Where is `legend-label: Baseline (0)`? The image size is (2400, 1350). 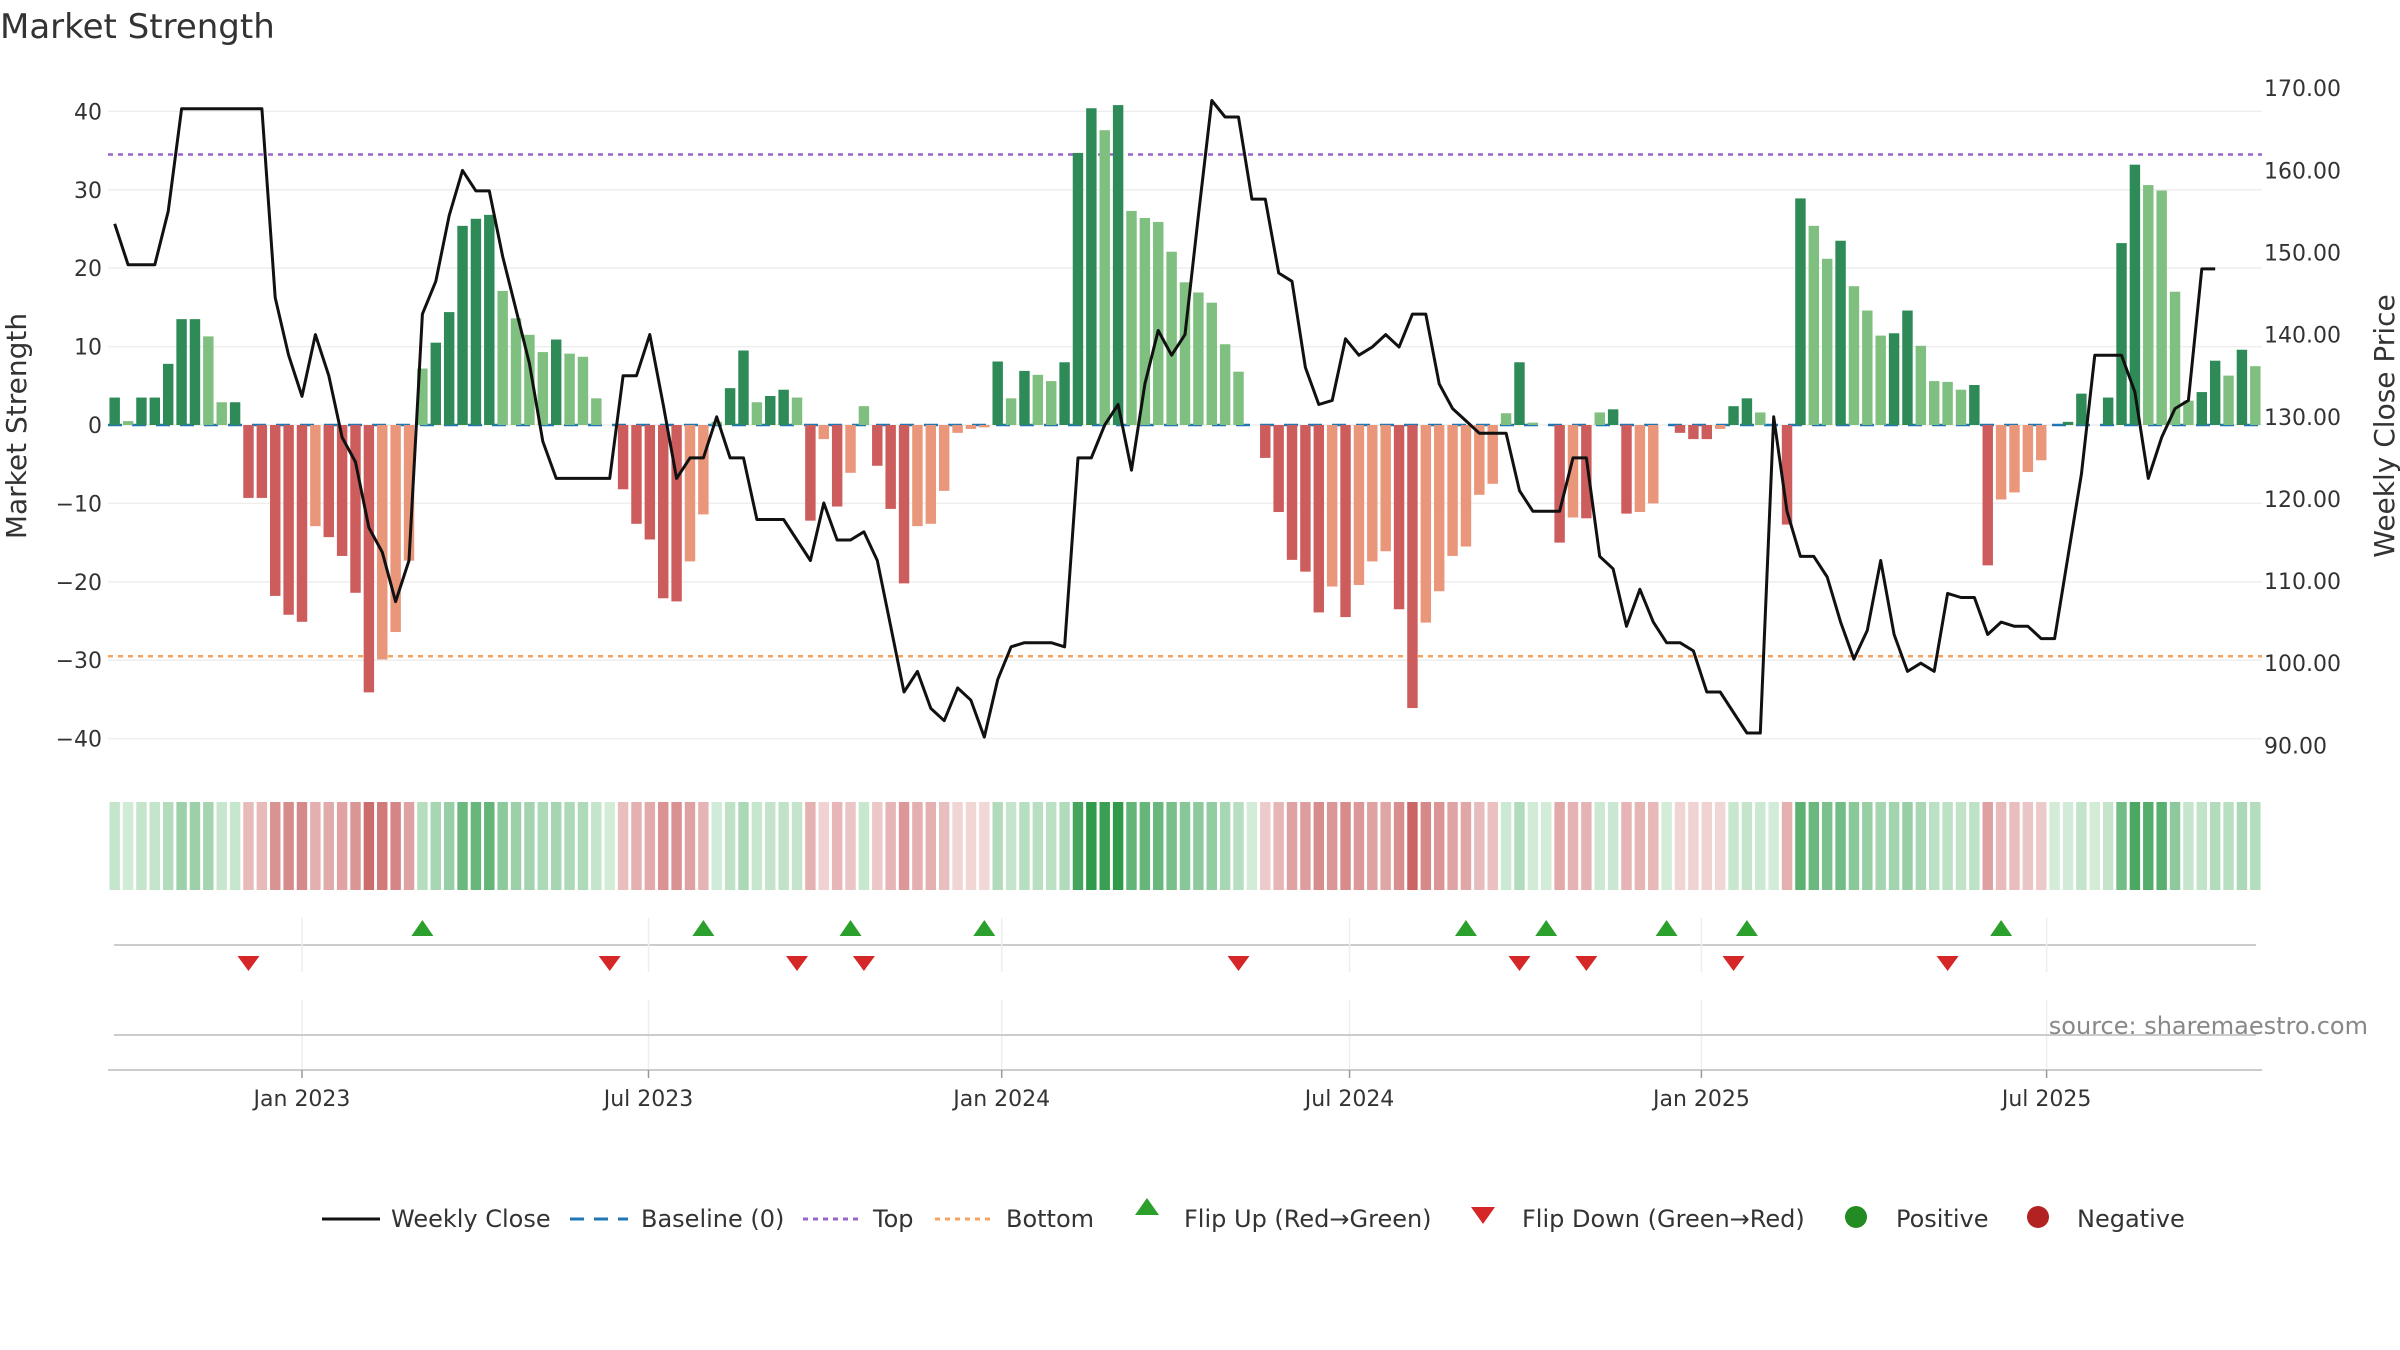 legend-label: Baseline (0) is located at coordinates (712, 1219).